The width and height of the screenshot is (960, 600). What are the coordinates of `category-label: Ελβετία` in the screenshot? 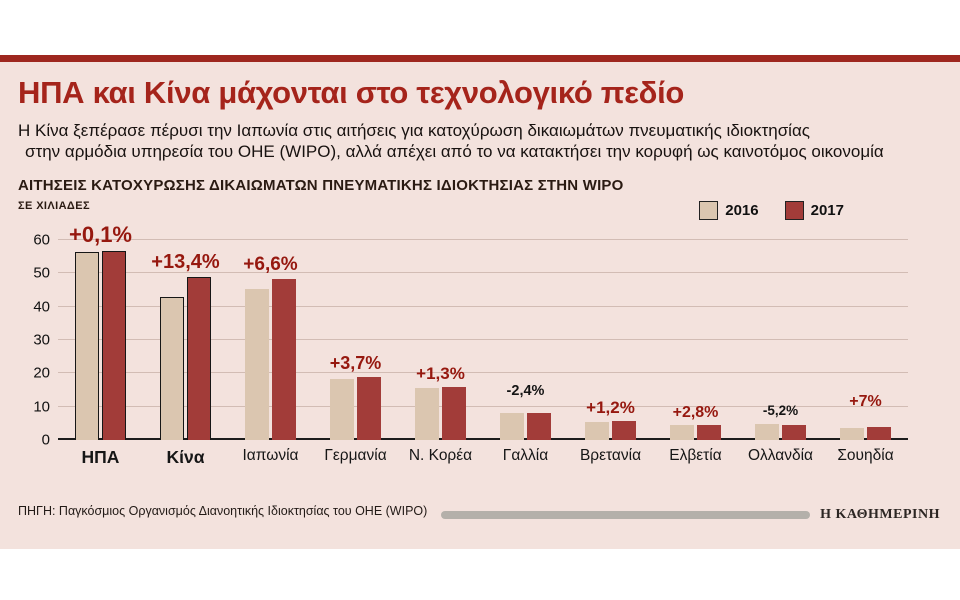 It's located at (695, 455).